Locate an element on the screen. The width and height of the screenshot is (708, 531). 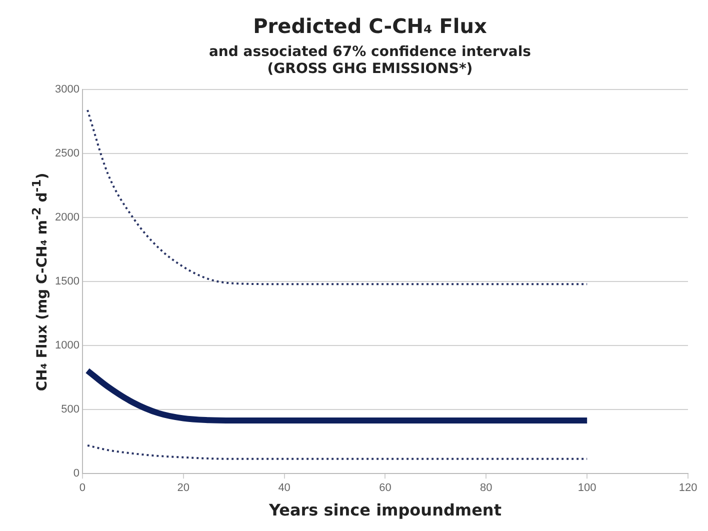
chart-title: Predicted C-CH₄ Flux is located at coordinates (370, 26).